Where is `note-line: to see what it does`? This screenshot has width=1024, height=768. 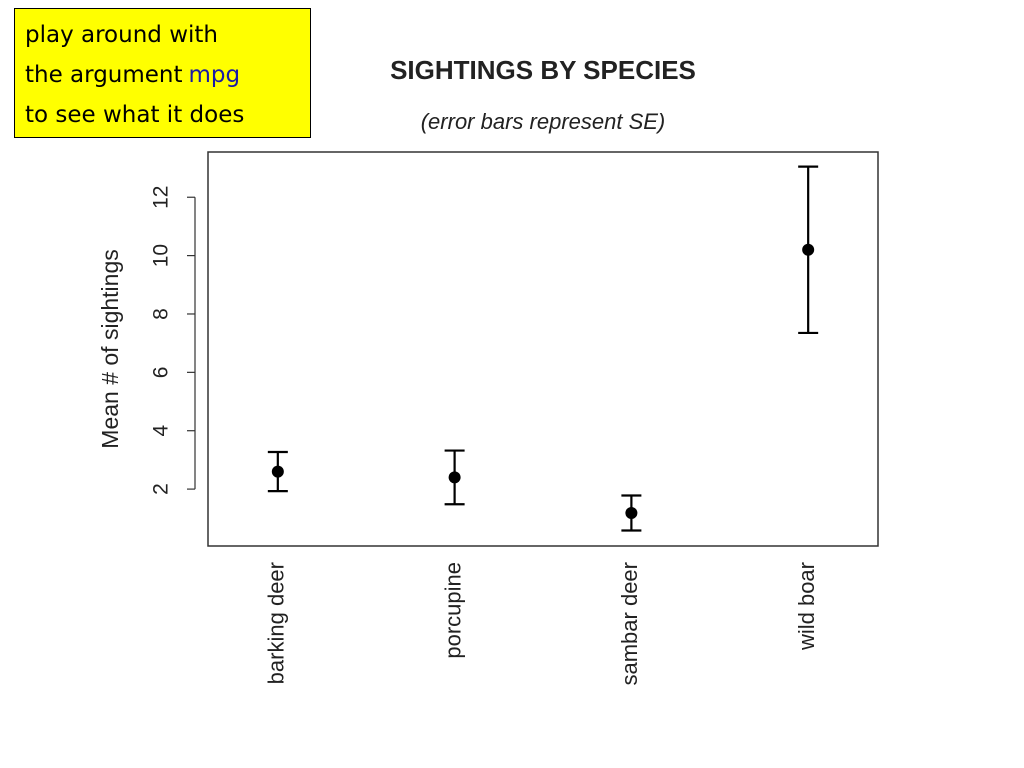 note-line: to see what it does is located at coordinates (167, 115).